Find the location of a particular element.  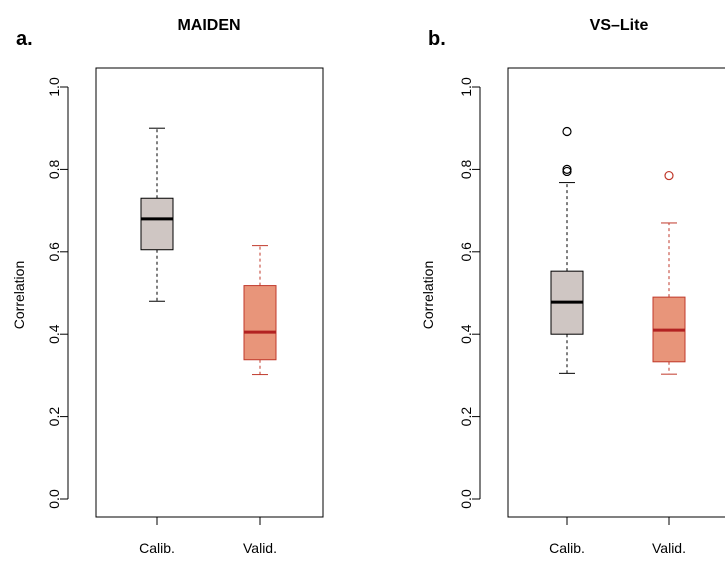

panel-b-box-calib is located at coordinates (567, 250).